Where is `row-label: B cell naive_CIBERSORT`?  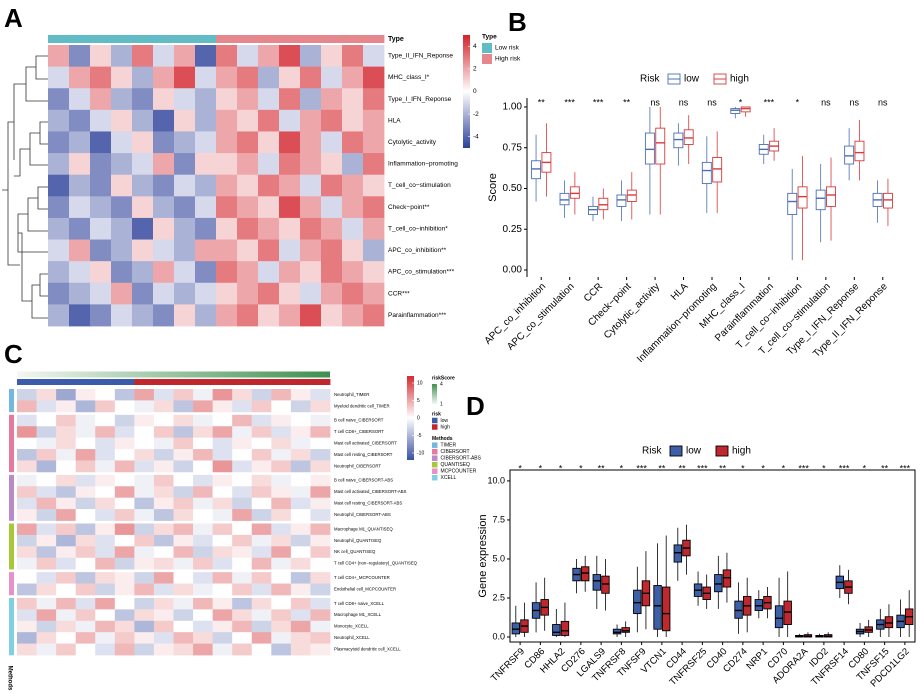 row-label: B cell naive_CIBERSORT is located at coordinates (359, 420).